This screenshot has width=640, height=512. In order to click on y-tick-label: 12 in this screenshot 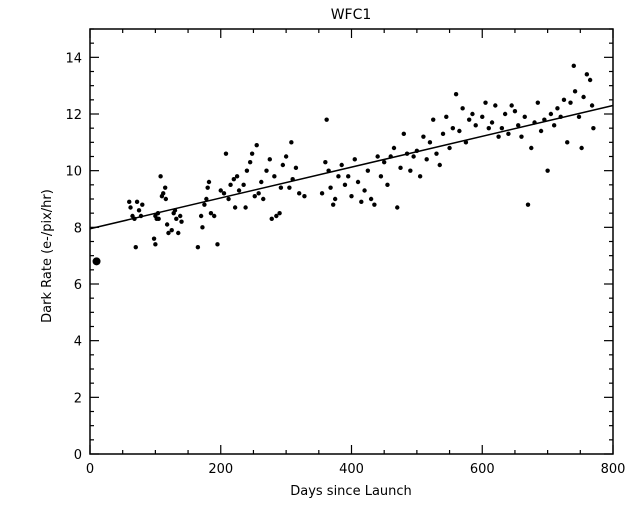, I will do `click(73, 115)`.